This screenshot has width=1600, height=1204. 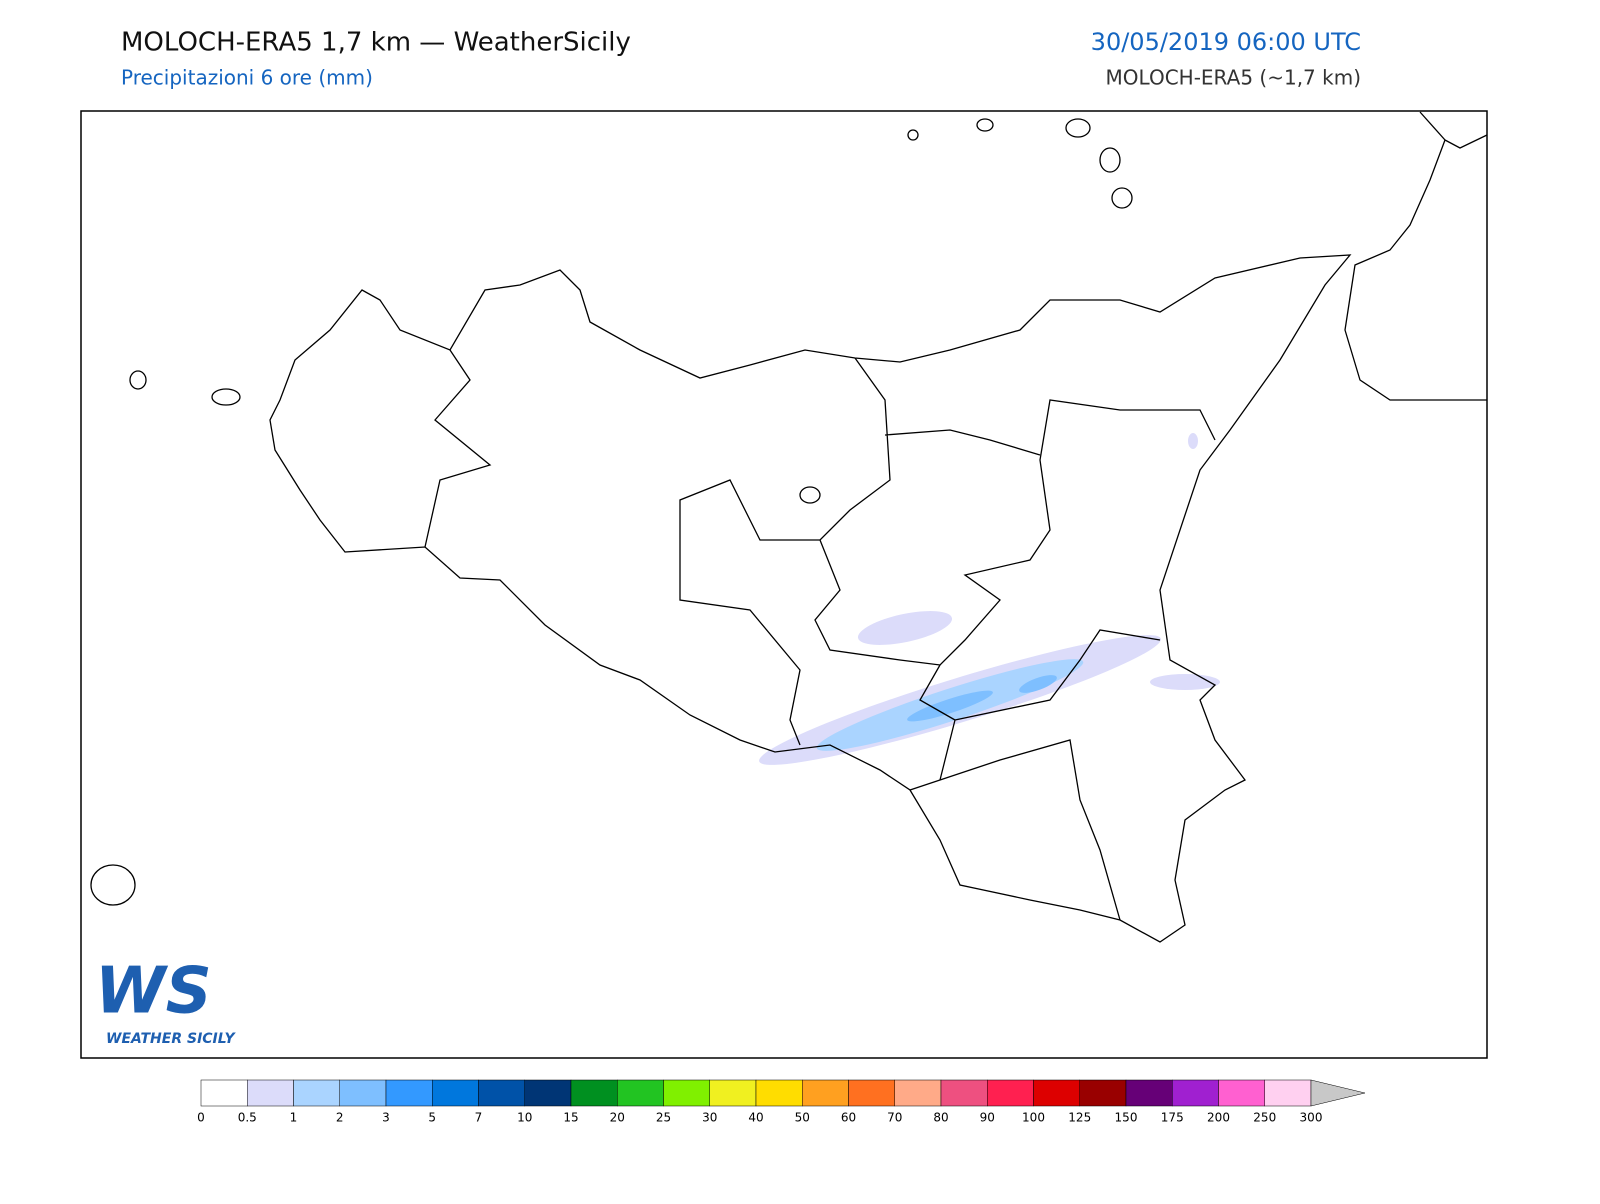 What do you see at coordinates (1264, 1118) in the screenshot?
I see `colorbar-tick-label: 250` at bounding box center [1264, 1118].